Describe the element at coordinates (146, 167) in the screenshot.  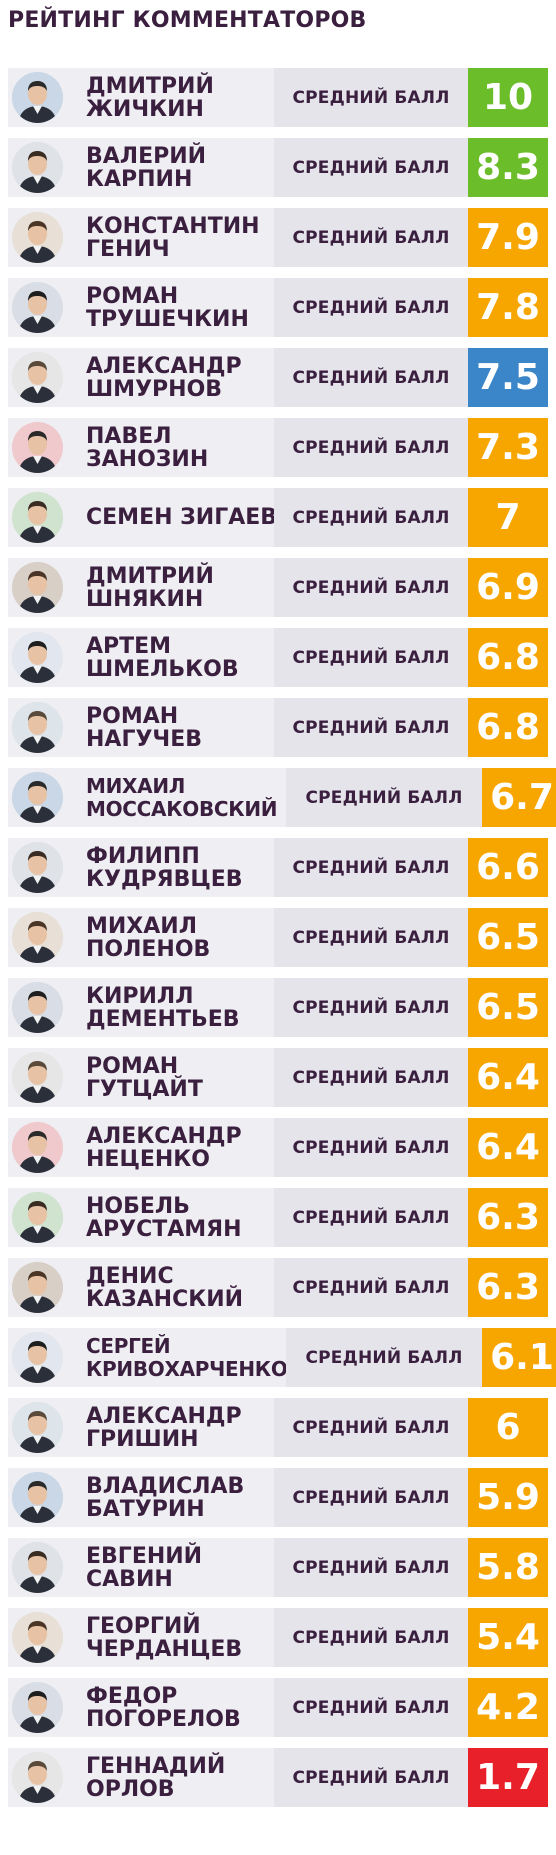
I see `commentator-name: ВАЛЕРИЙ КАРПИН` at that location.